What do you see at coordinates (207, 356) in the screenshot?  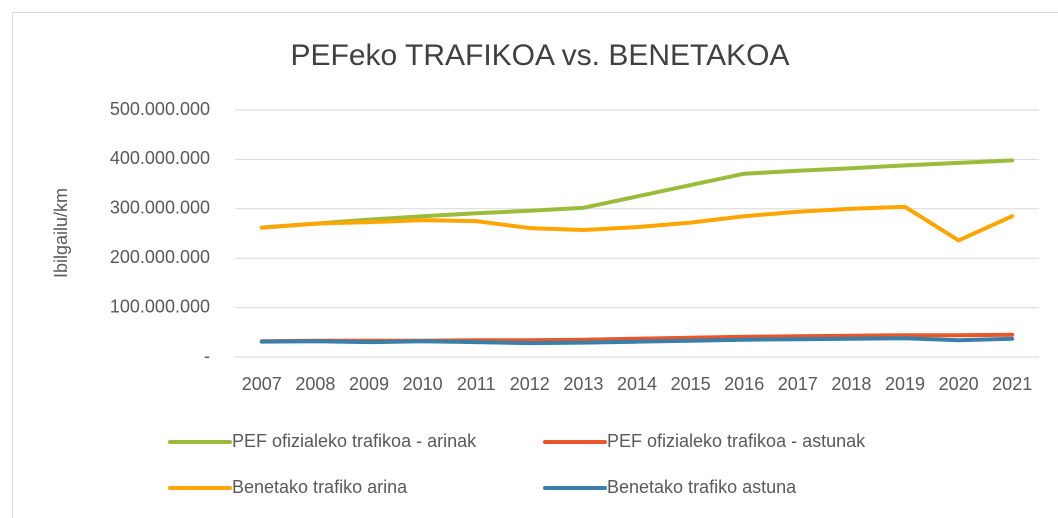 I see `y-tick-label: -` at bounding box center [207, 356].